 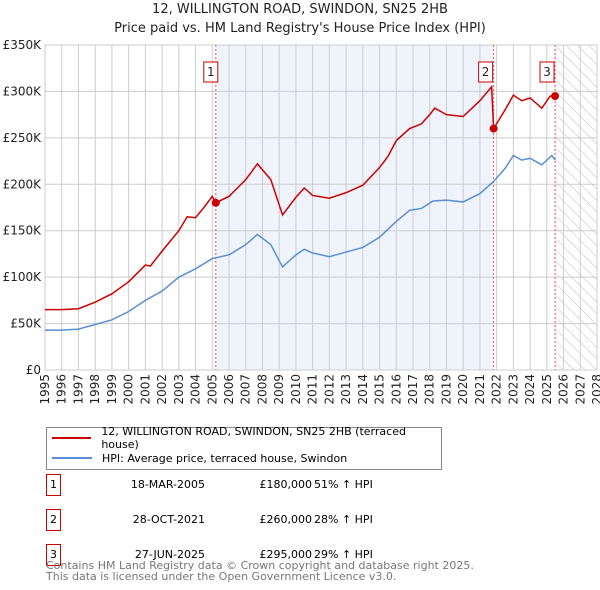 What do you see at coordinates (296, 389) in the screenshot?
I see `x-tick-label: 2010` at bounding box center [296, 389].